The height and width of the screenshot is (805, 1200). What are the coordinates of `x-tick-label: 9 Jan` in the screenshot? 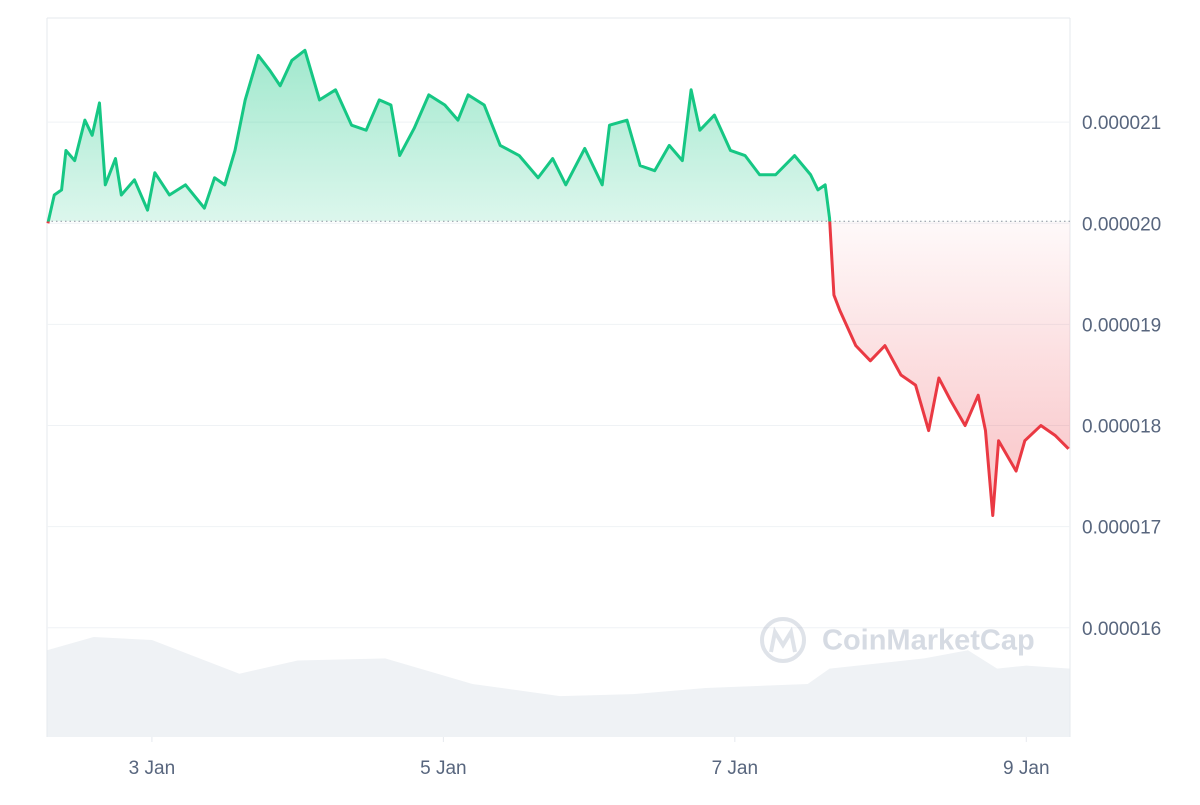 It's located at (1026, 768).